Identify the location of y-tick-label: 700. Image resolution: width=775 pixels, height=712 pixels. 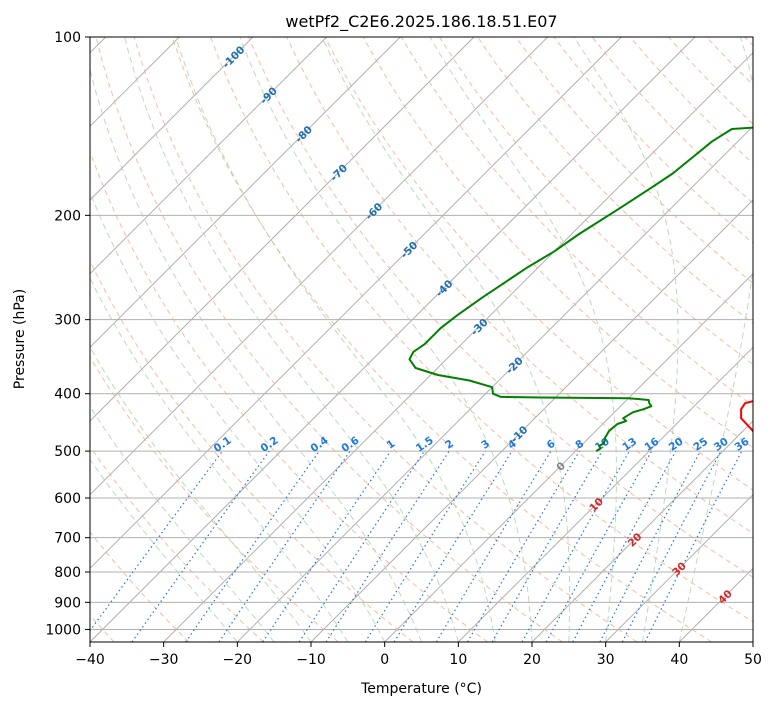
(67, 539).